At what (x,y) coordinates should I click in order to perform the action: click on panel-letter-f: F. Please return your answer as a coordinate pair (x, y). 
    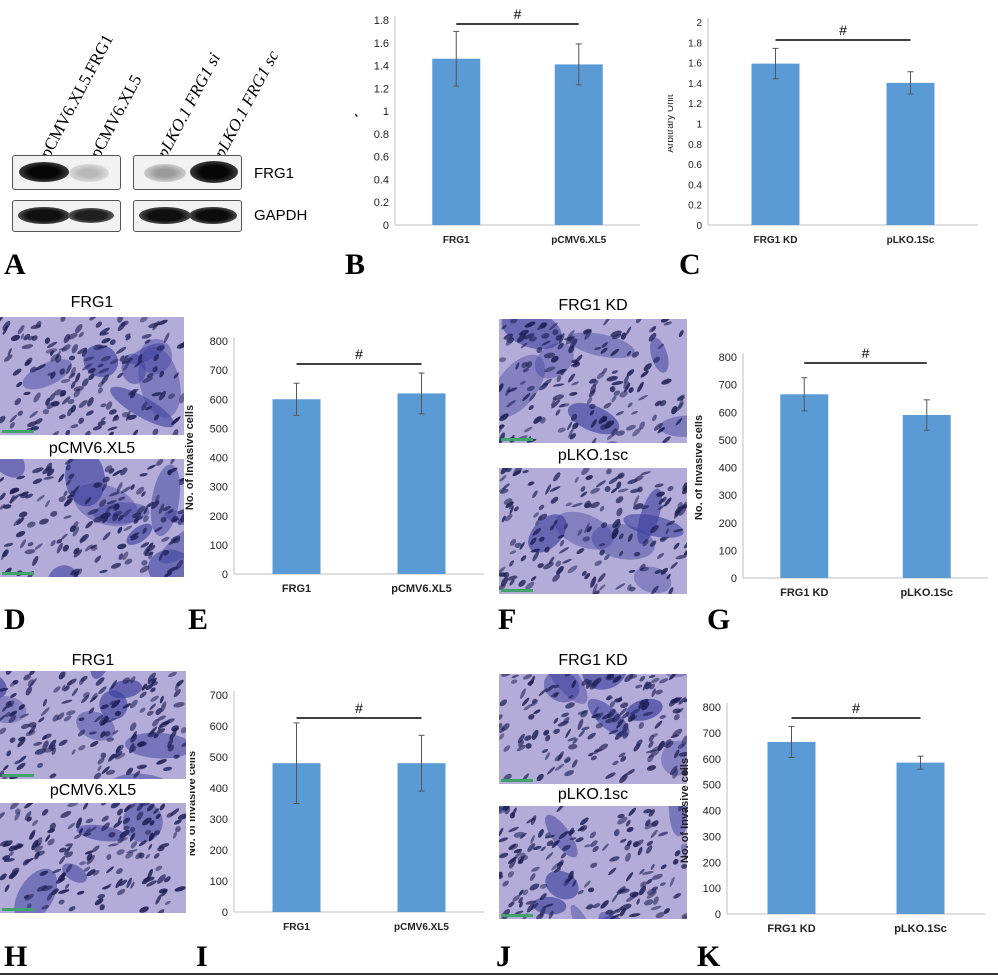
    Looking at the image, I should click on (507, 619).